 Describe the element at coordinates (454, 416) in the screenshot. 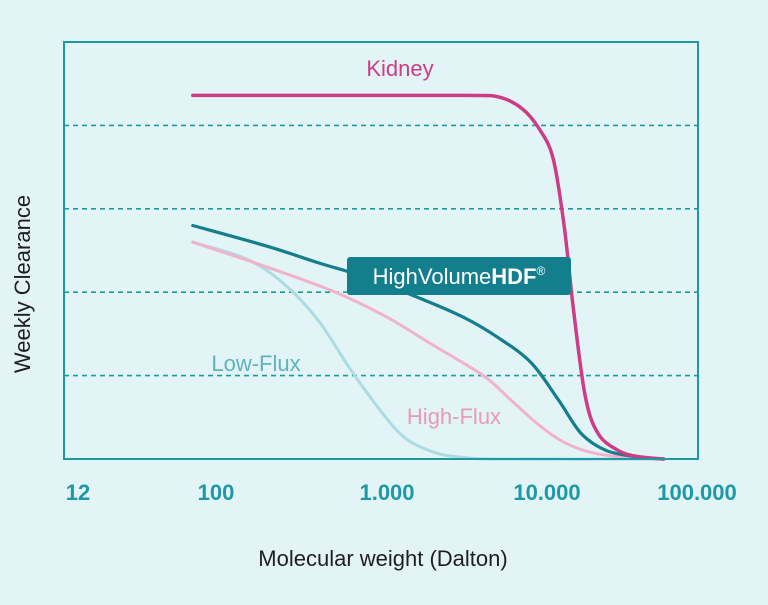

I see `high-flux-label: High-Flux` at that location.